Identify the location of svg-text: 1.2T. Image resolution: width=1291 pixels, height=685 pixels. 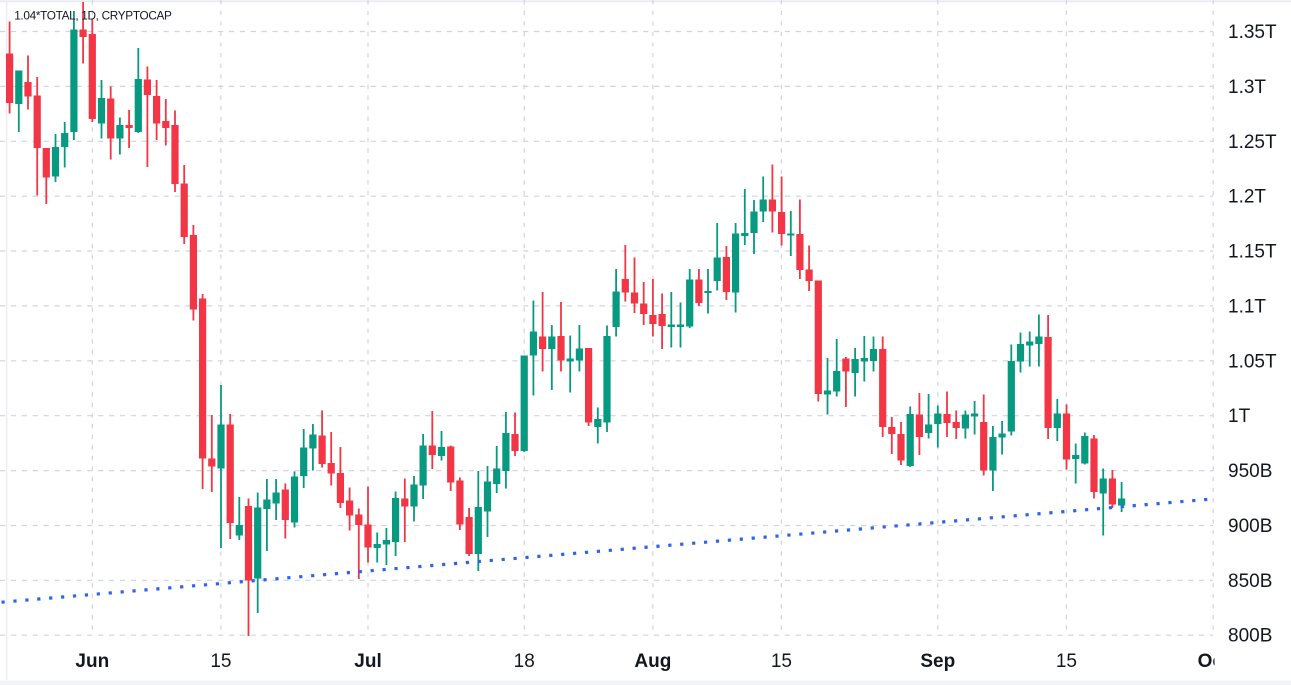
(1247, 197).